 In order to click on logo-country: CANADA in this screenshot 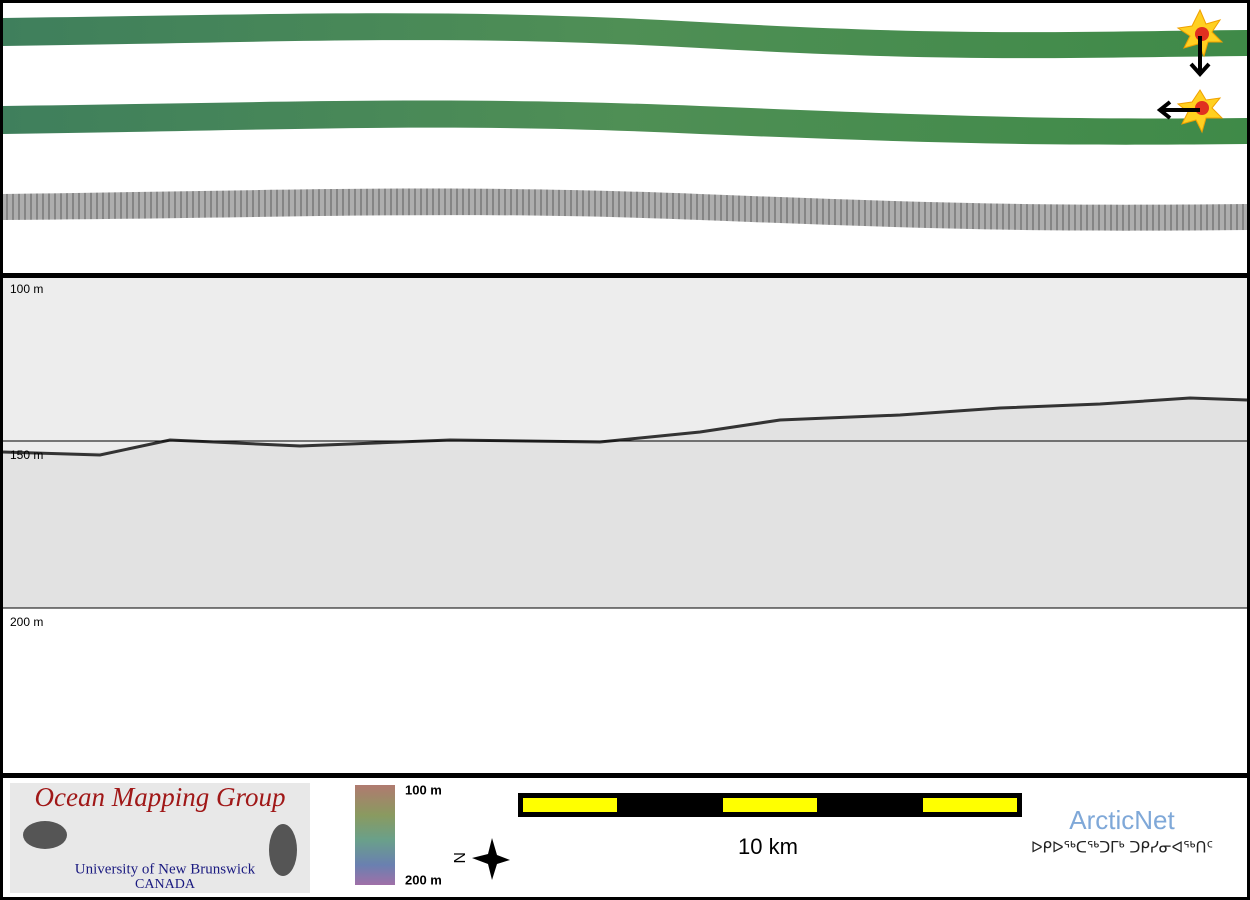, I will do `click(165, 884)`.